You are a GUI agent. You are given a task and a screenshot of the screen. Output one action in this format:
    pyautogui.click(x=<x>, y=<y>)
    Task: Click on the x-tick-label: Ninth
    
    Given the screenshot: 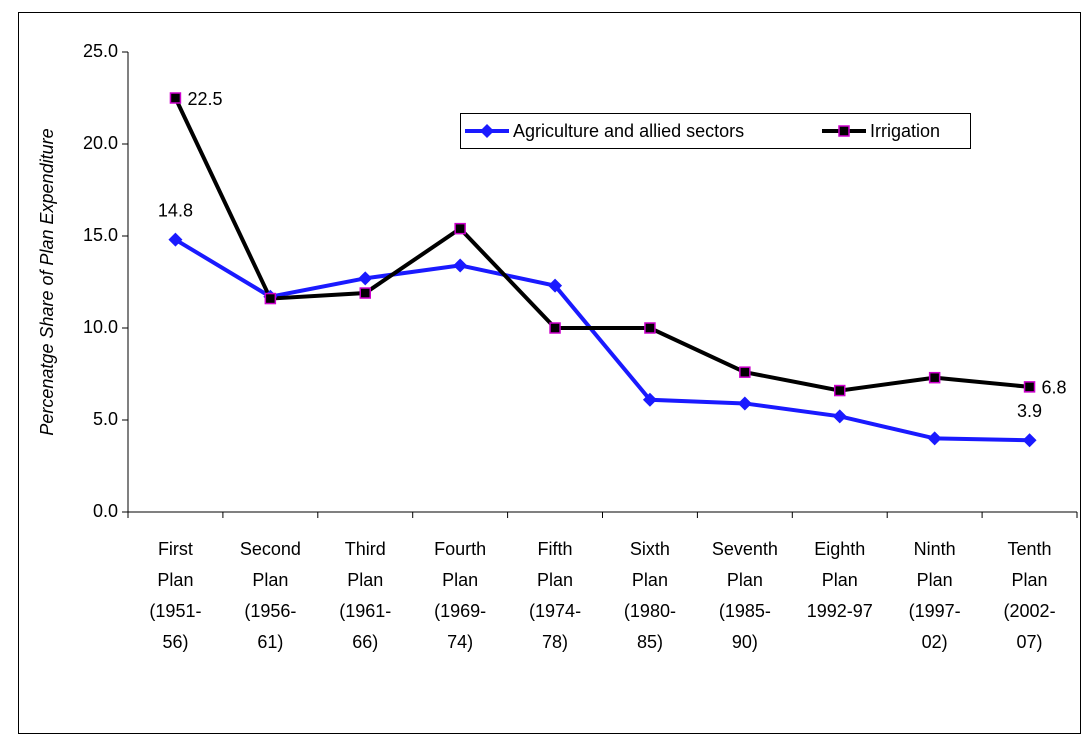 What is the action you would take?
    pyautogui.click(x=935, y=549)
    